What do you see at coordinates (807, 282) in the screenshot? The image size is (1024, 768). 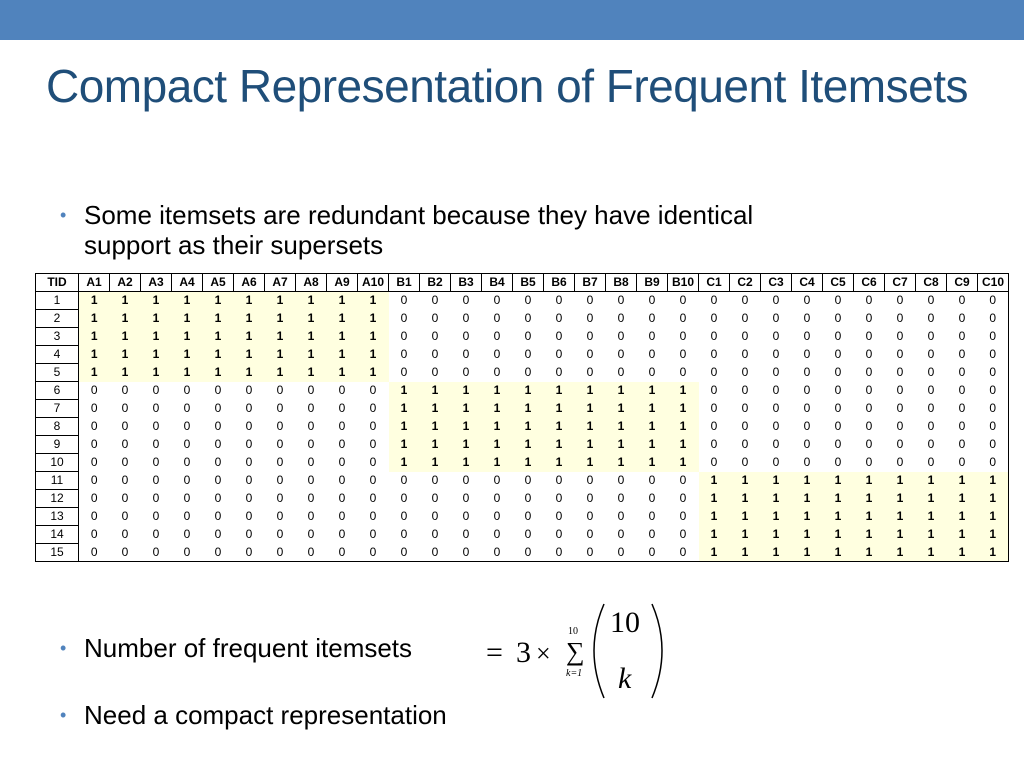 I see `column-header: C4` at bounding box center [807, 282].